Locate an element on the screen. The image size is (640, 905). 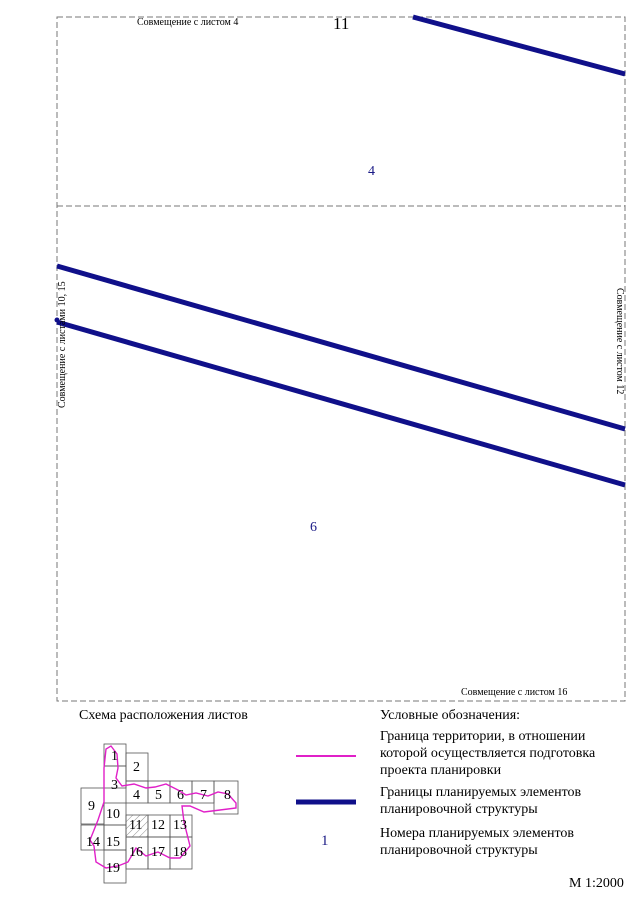
match-label-right: Совмещение с листом 12 is located at coordinates (619, 341).